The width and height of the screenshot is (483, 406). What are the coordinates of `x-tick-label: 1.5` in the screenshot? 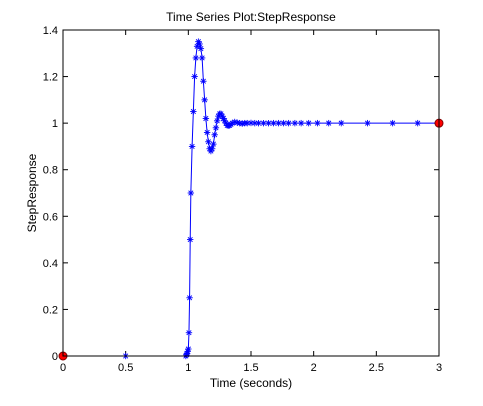 It's located at (250, 368).